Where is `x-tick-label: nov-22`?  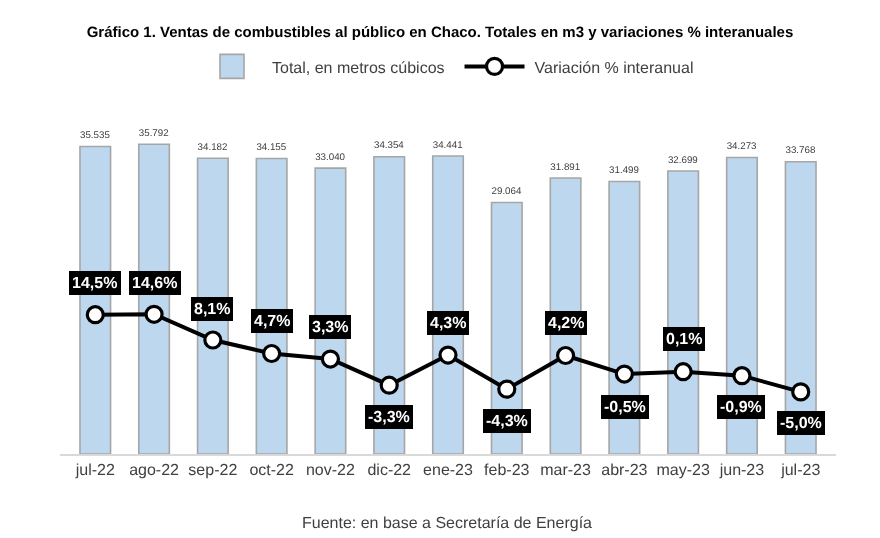 x-tick-label: nov-22 is located at coordinates (330, 470).